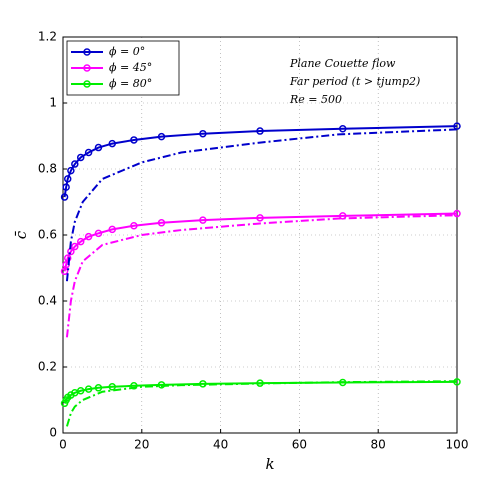 The width and height of the screenshot is (491, 491). What do you see at coordinates (220, 445) in the screenshot?
I see `x-tick-label: 40` at bounding box center [220, 445].